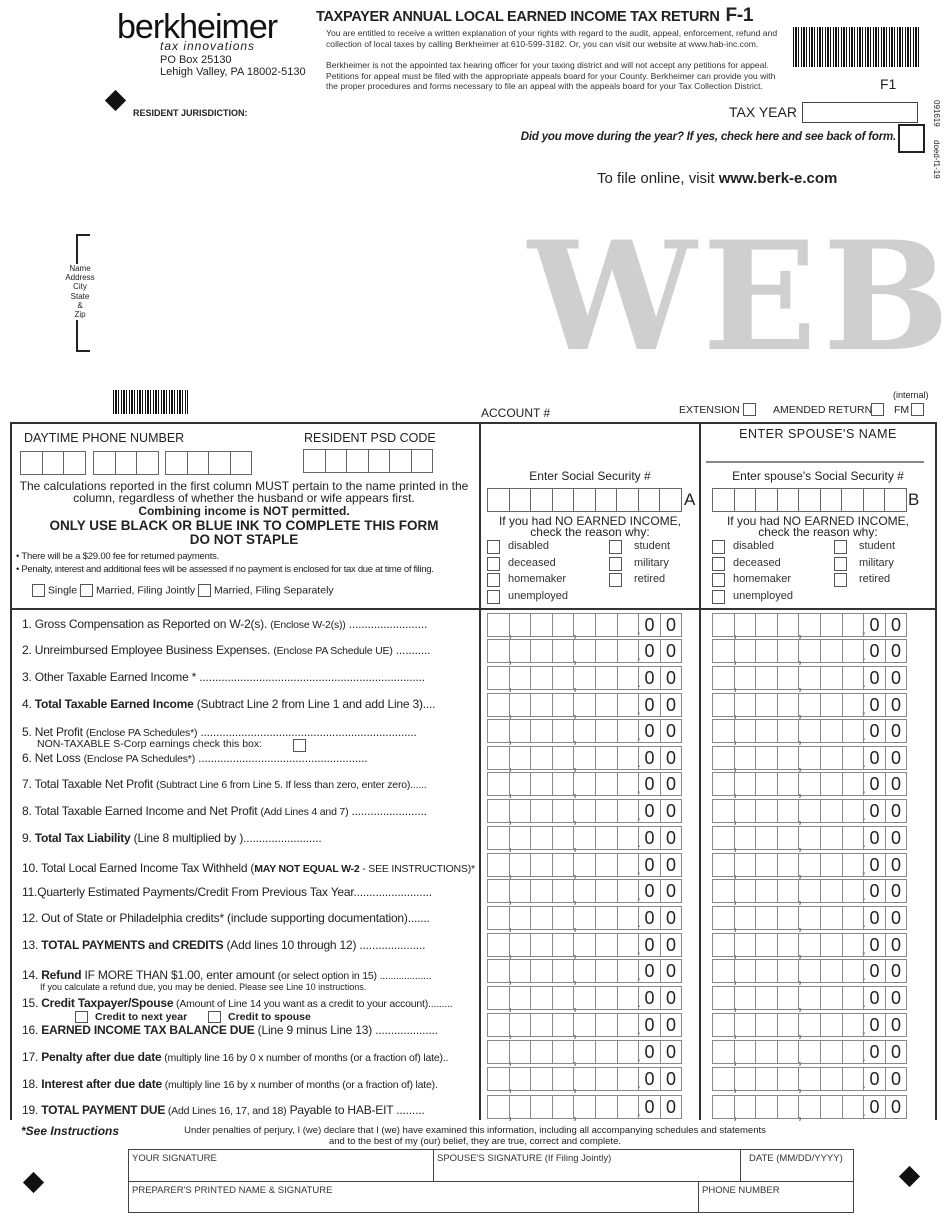  I want to click on homemaker-checkbox-col_b, so click(718, 580).